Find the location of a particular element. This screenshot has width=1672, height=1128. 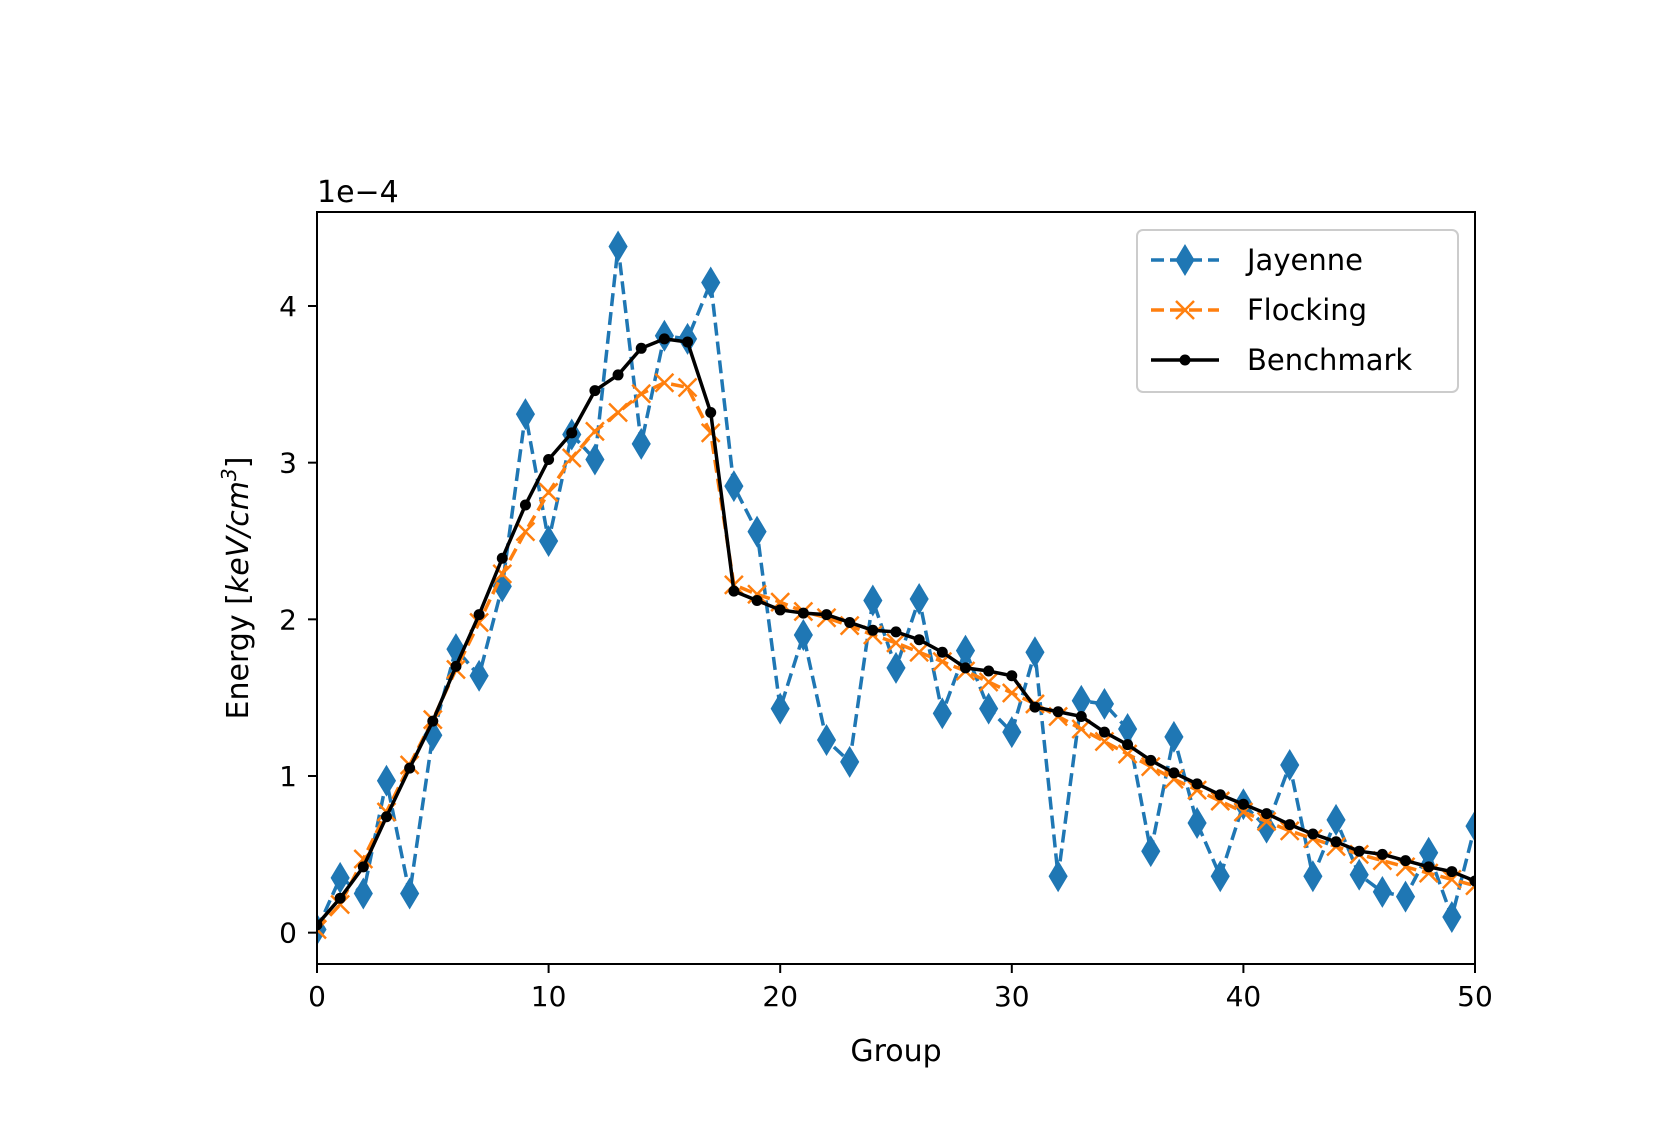

x-tick-label: 20 is located at coordinates (780, 996).